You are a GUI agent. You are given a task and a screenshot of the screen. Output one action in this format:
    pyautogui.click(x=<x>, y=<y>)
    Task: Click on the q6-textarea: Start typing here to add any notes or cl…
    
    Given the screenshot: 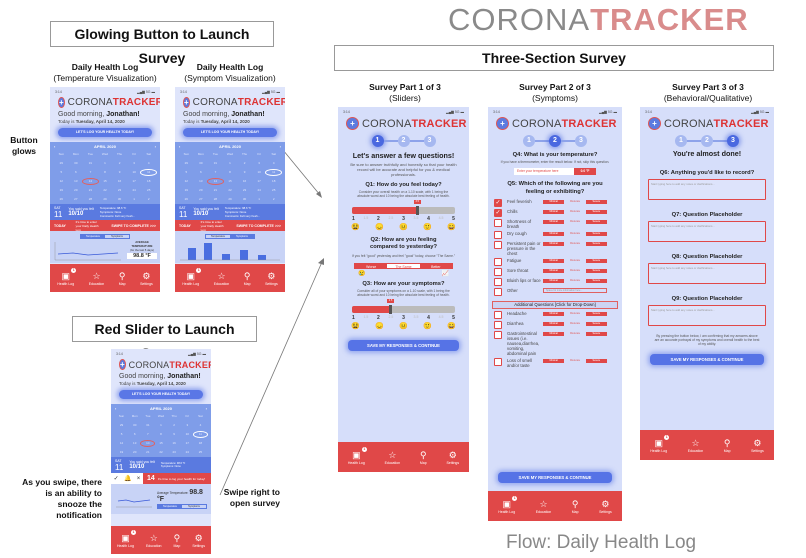 What is the action you would take?
    pyautogui.click(x=707, y=189)
    